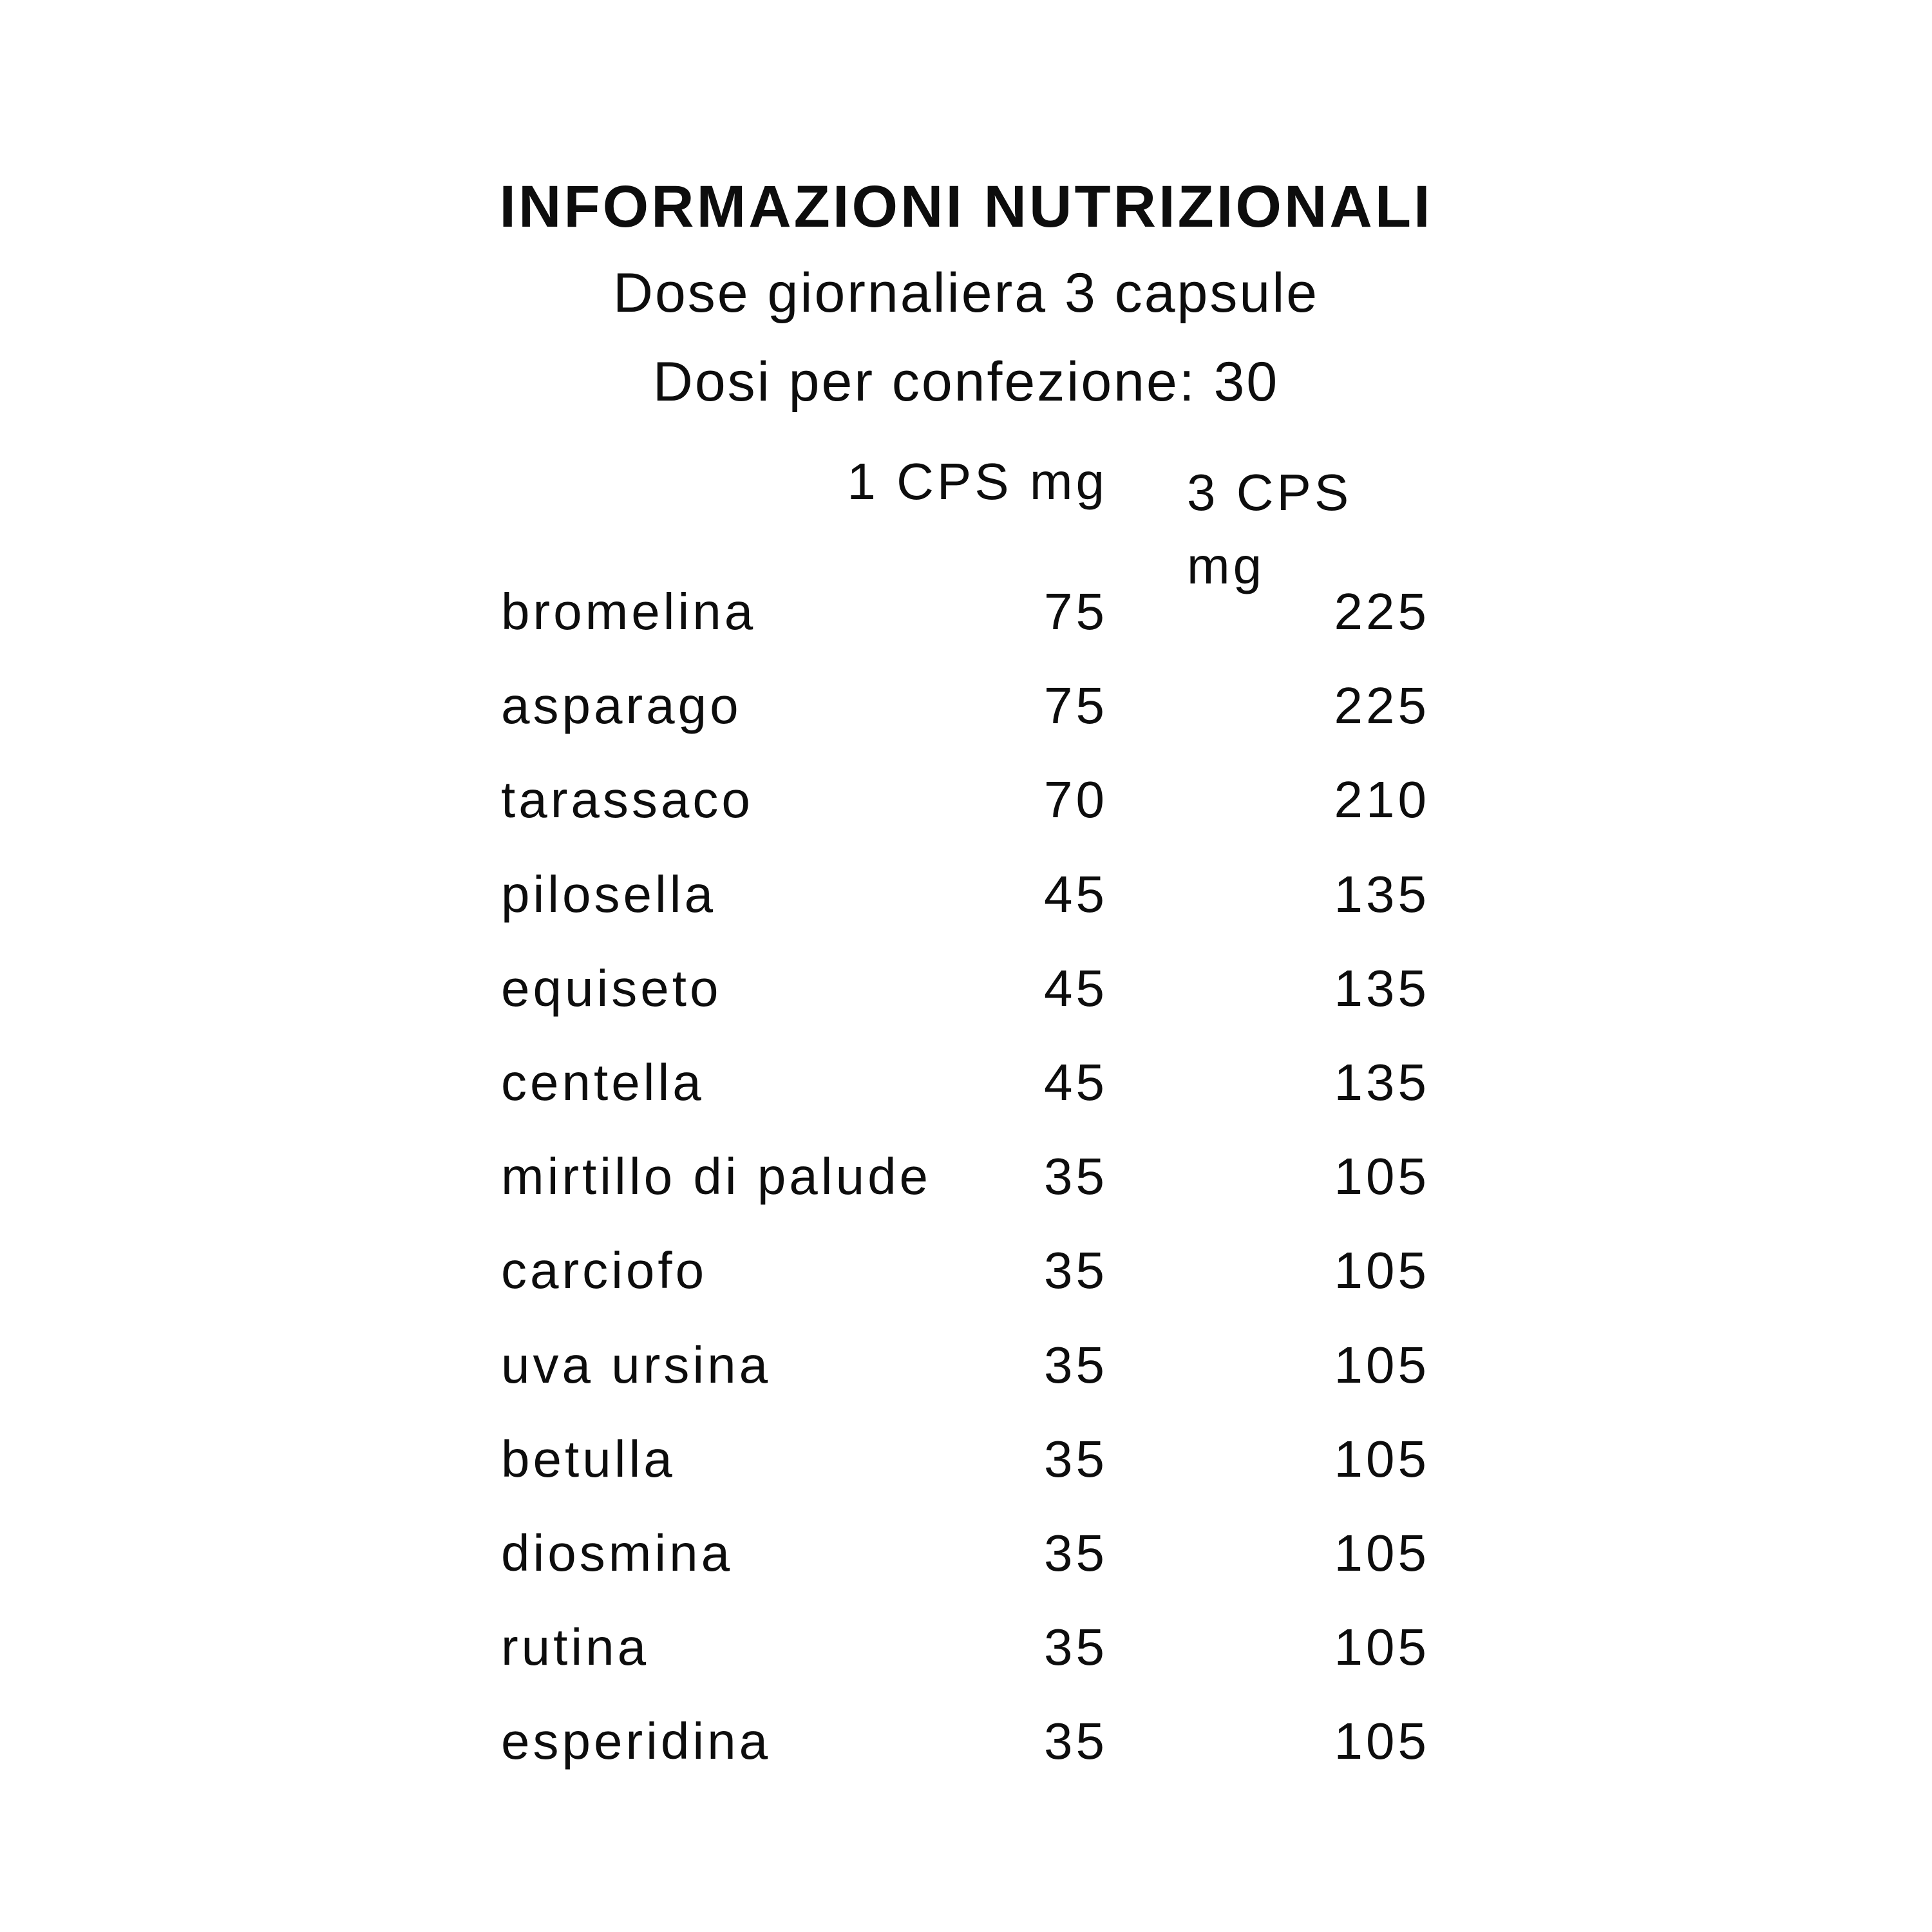 The height and width of the screenshot is (1932, 1932). Describe the element at coordinates (603, 1082) in the screenshot. I see `ingredient-name: centella` at that location.